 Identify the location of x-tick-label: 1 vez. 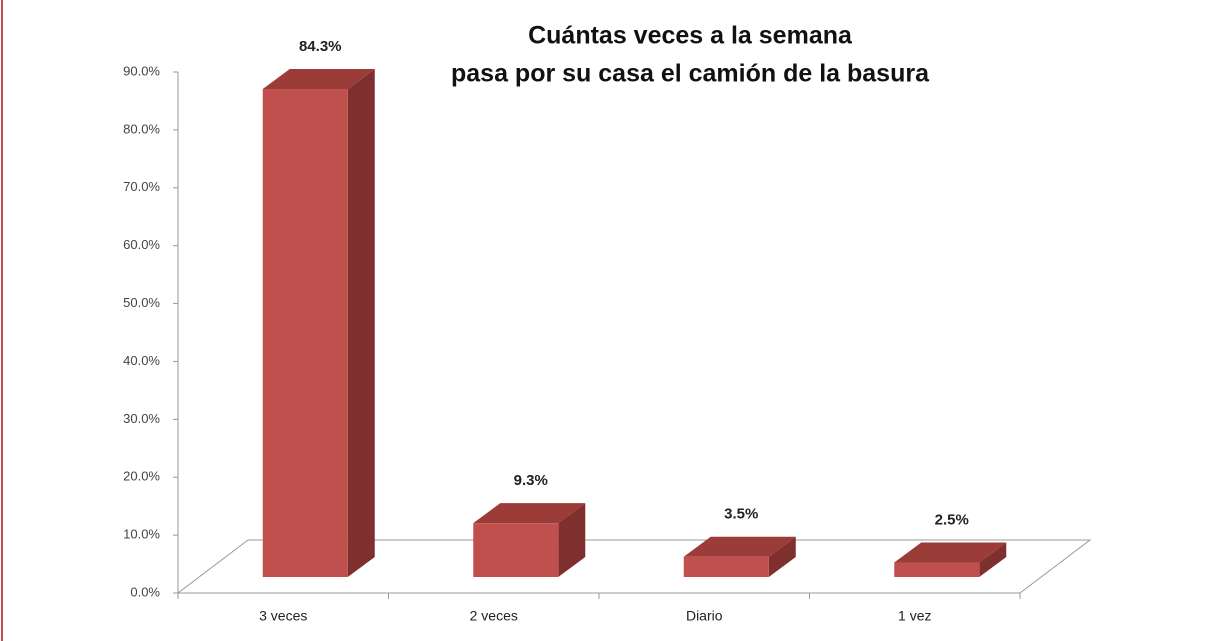
(914, 616).